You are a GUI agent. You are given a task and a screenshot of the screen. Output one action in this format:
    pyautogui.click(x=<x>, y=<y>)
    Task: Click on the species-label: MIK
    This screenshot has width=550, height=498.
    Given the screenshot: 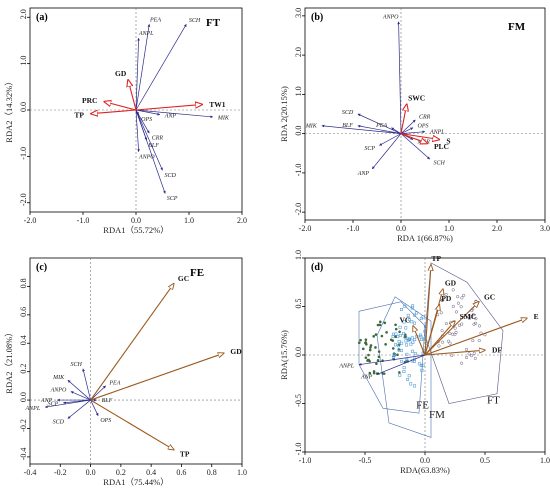 What is the action you would take?
    pyautogui.click(x=223, y=118)
    